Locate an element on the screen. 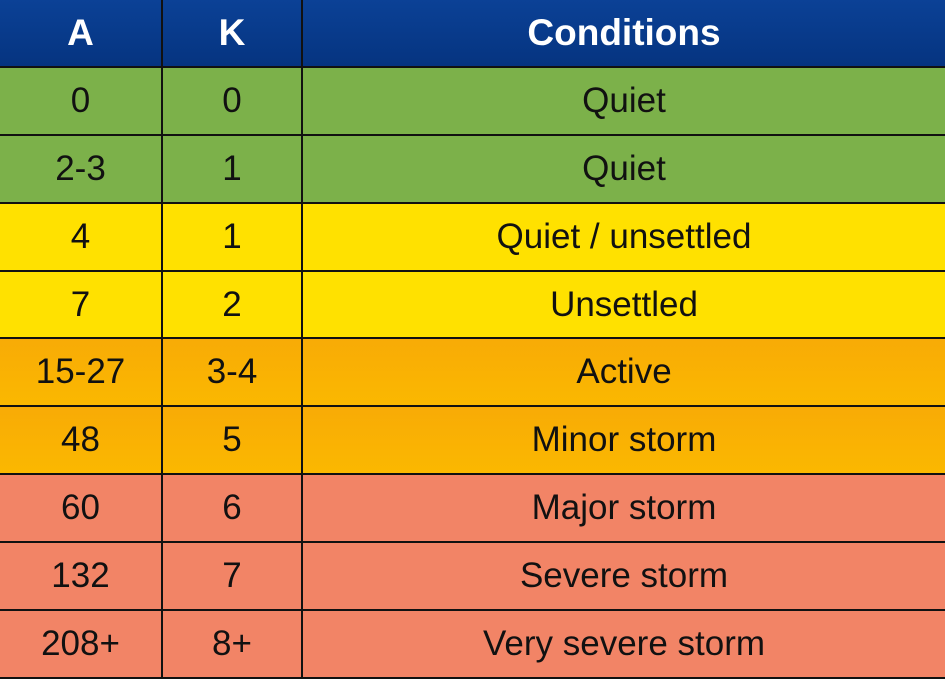 Image resolution: width=945 pixels, height=679 pixels. table-cell: 48 is located at coordinates (81, 441).